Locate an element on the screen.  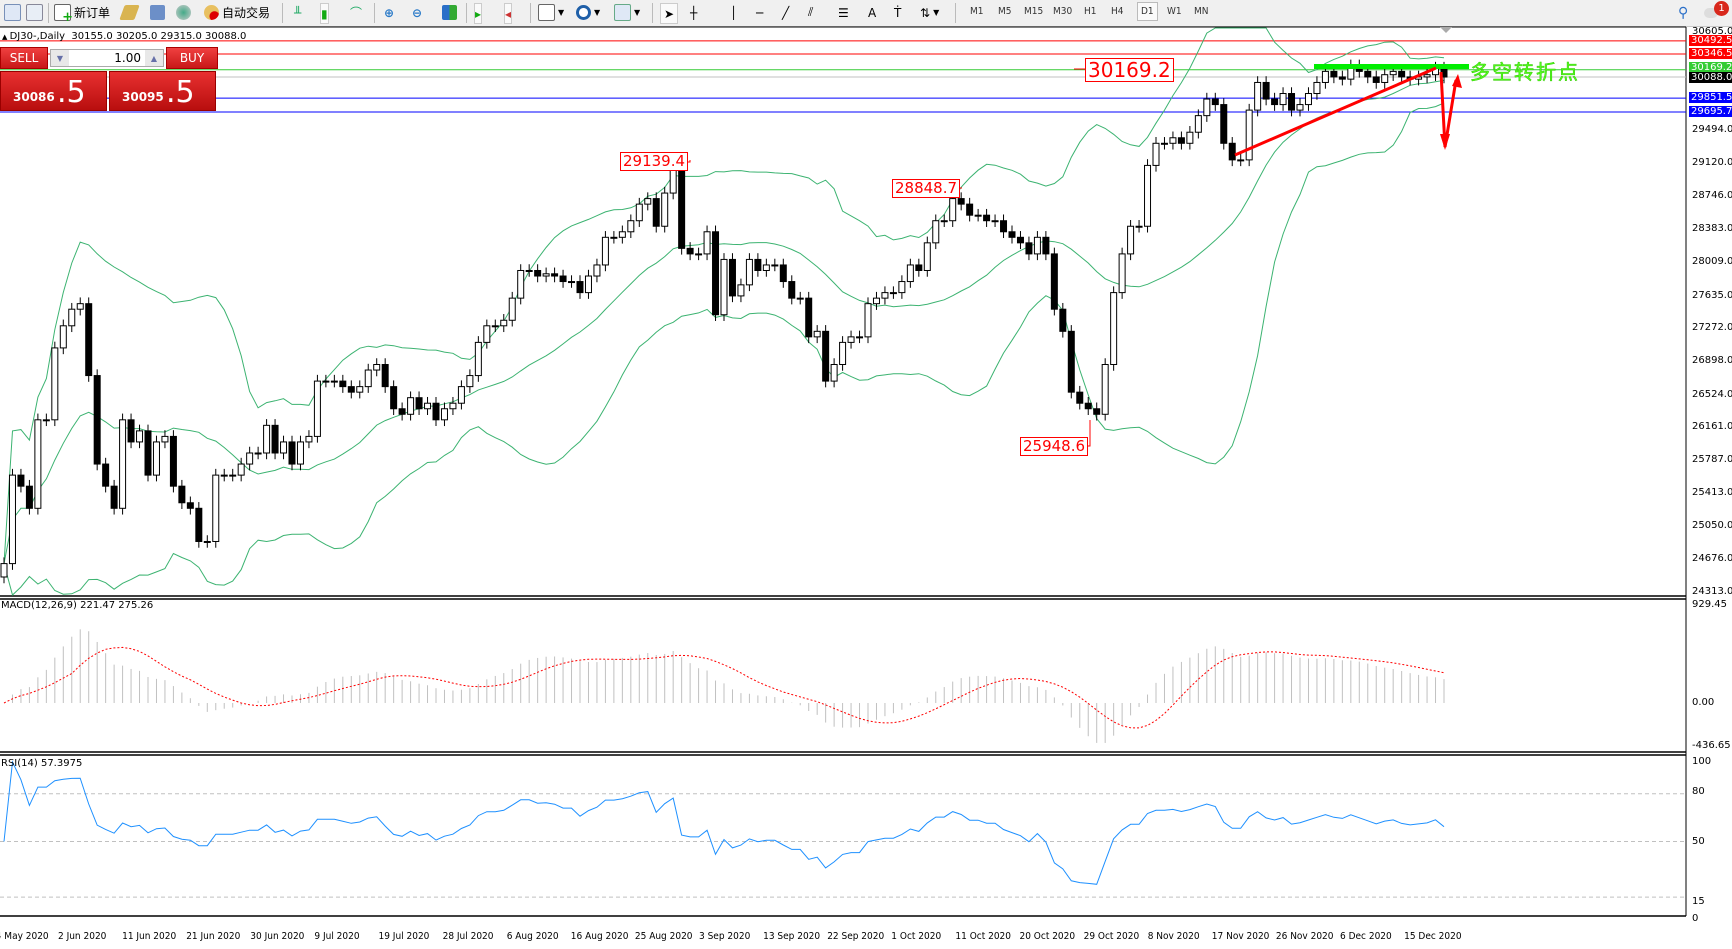
sell-price-button: 30086 .5 is located at coordinates (53, 91).